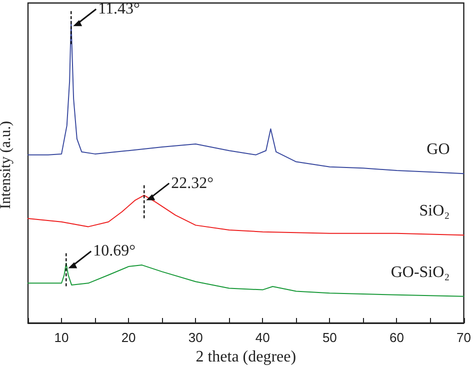 The height and width of the screenshot is (370, 474). I want to click on x-tick-label: 10, so click(61, 337).